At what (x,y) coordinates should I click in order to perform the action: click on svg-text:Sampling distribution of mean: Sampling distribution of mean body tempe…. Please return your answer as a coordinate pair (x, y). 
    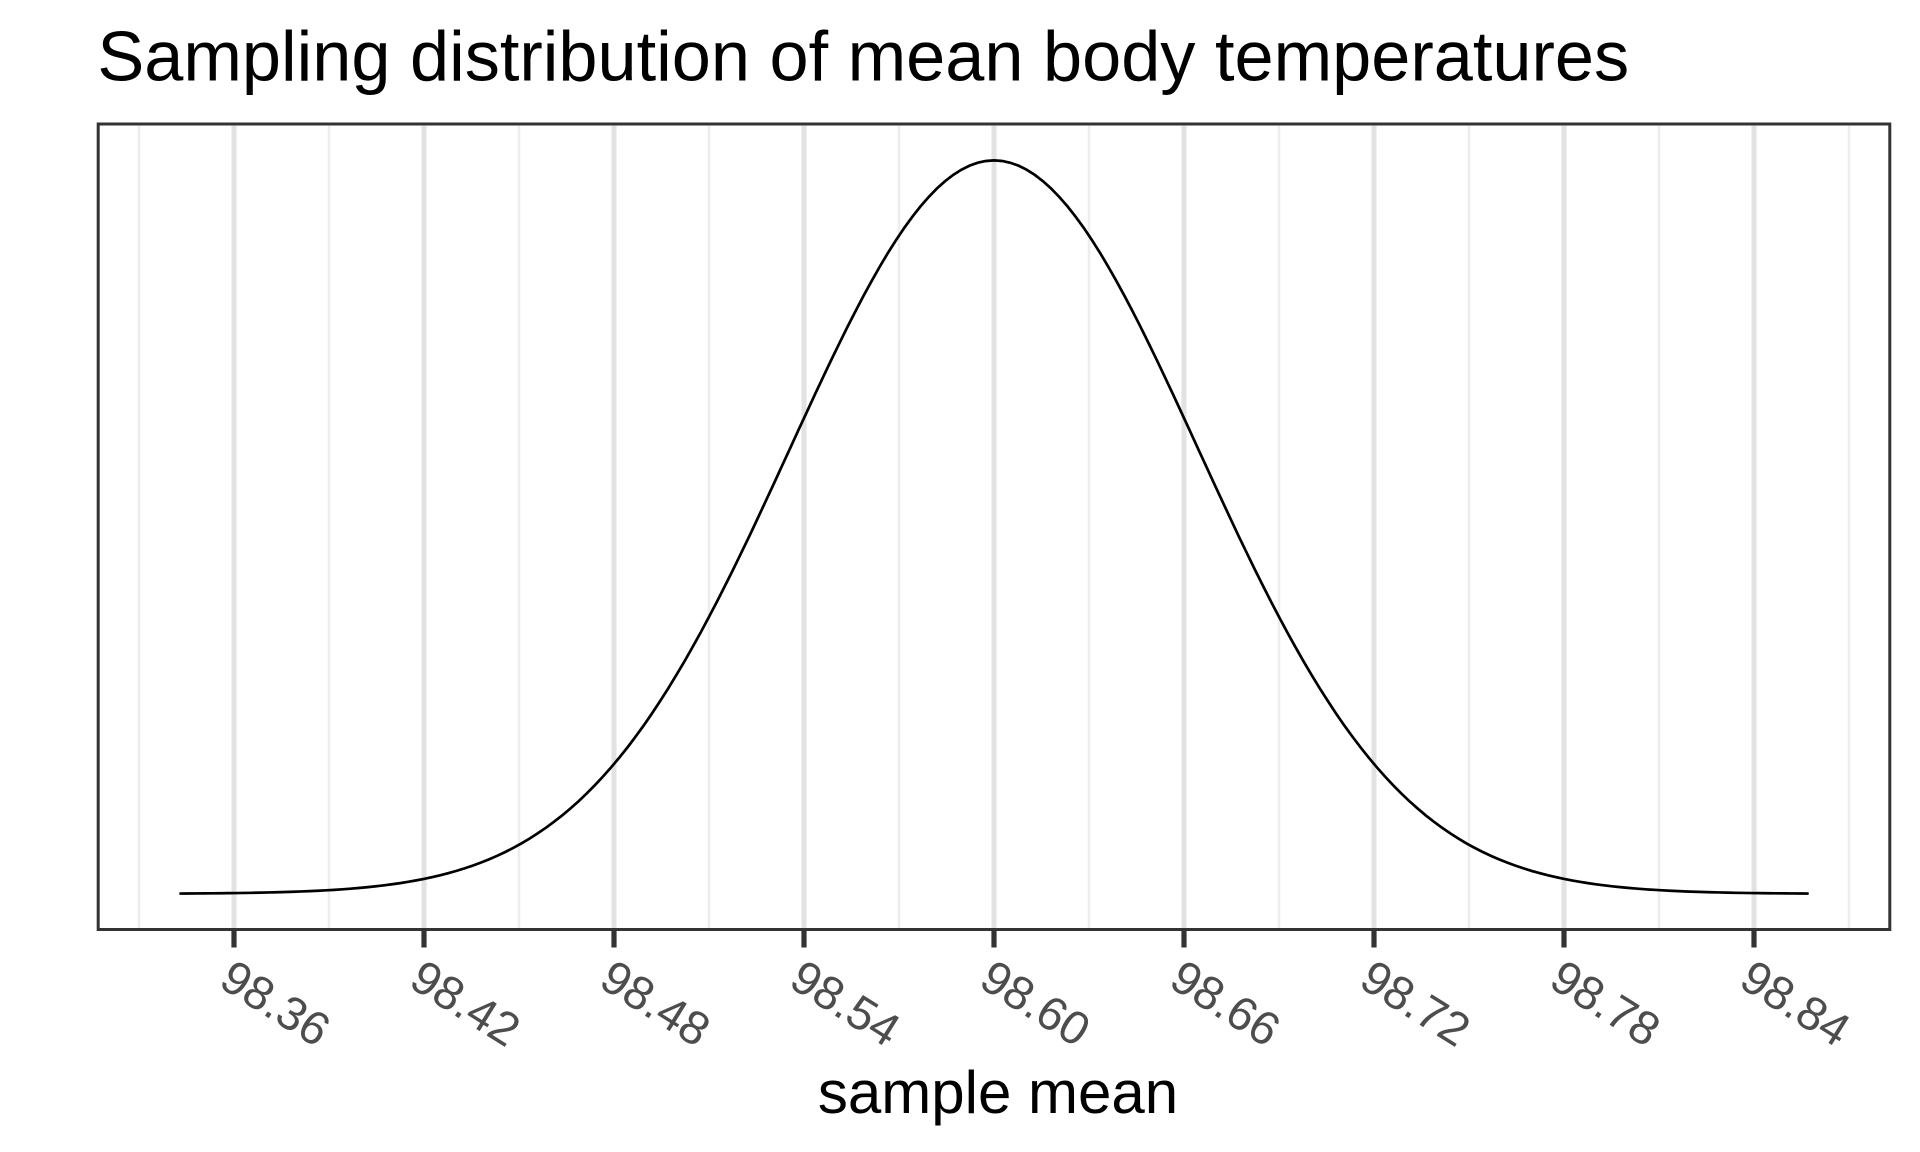
    Looking at the image, I should click on (863, 55).